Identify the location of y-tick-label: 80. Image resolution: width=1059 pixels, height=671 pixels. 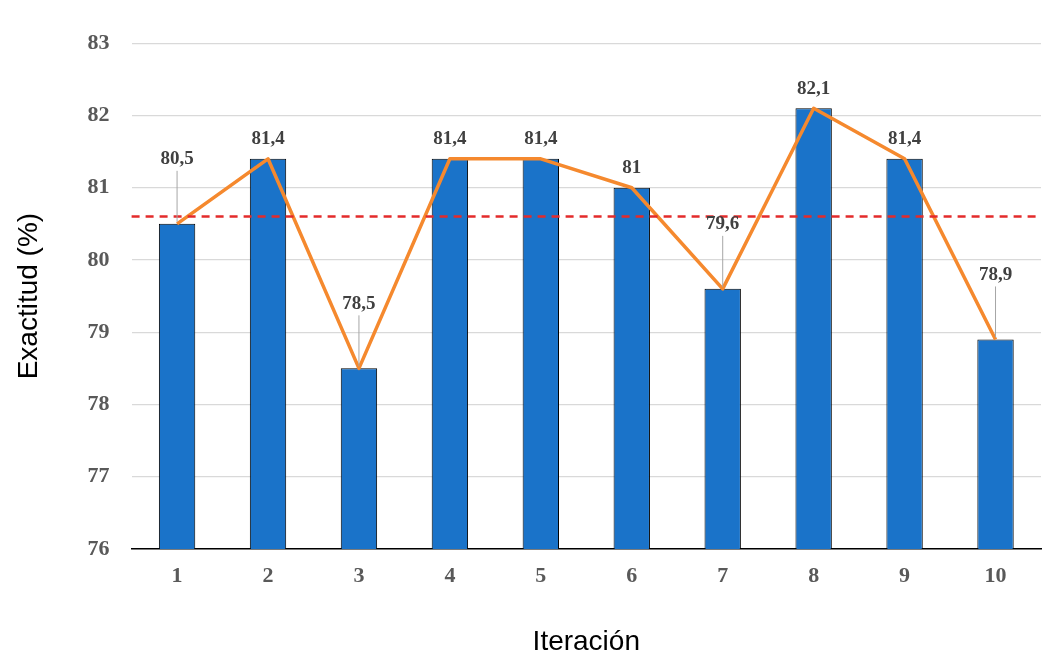
(98, 258).